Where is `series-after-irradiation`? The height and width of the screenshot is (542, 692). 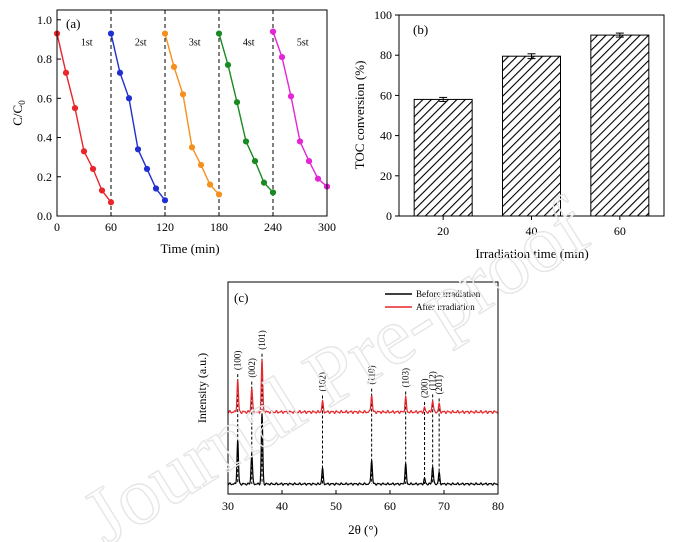
series-after-irradiation is located at coordinates (363, 387).